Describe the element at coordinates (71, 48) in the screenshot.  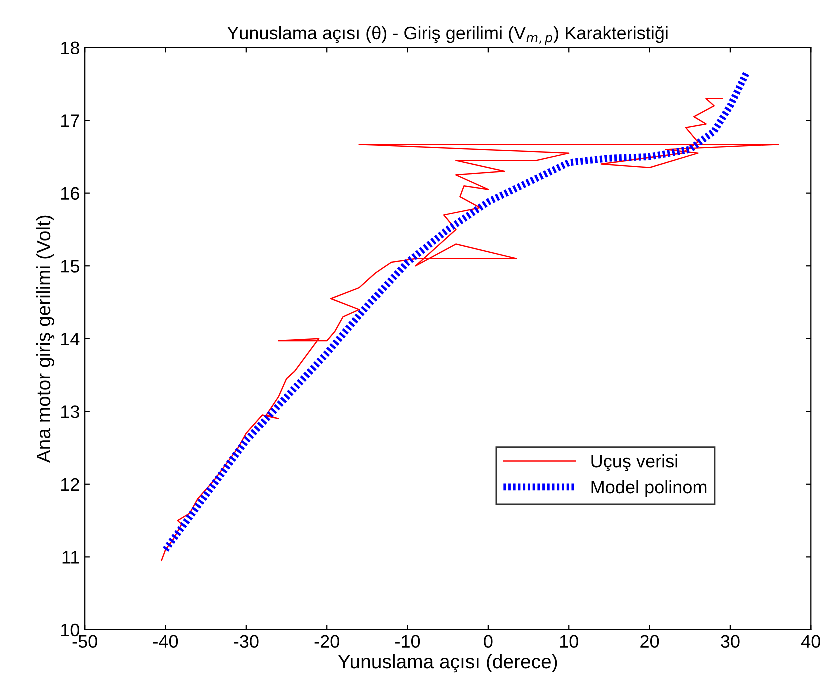
I see `y-tick-label: 18` at that location.